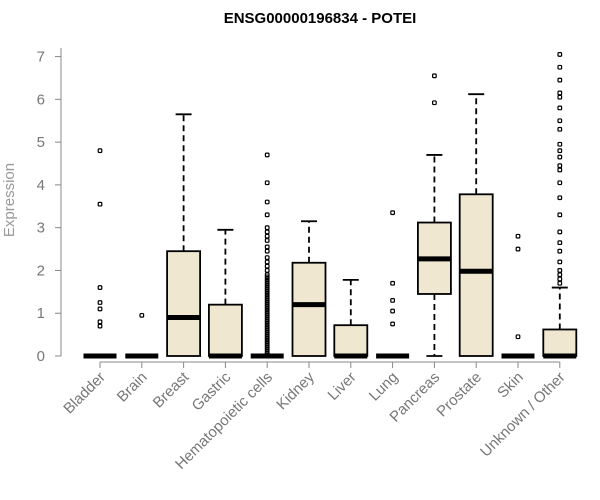 This screenshot has height=500, width=600. Describe the element at coordinates (320, 18) in the screenshot. I see `chart-title: ENSG00000196834 - POTEI` at that location.